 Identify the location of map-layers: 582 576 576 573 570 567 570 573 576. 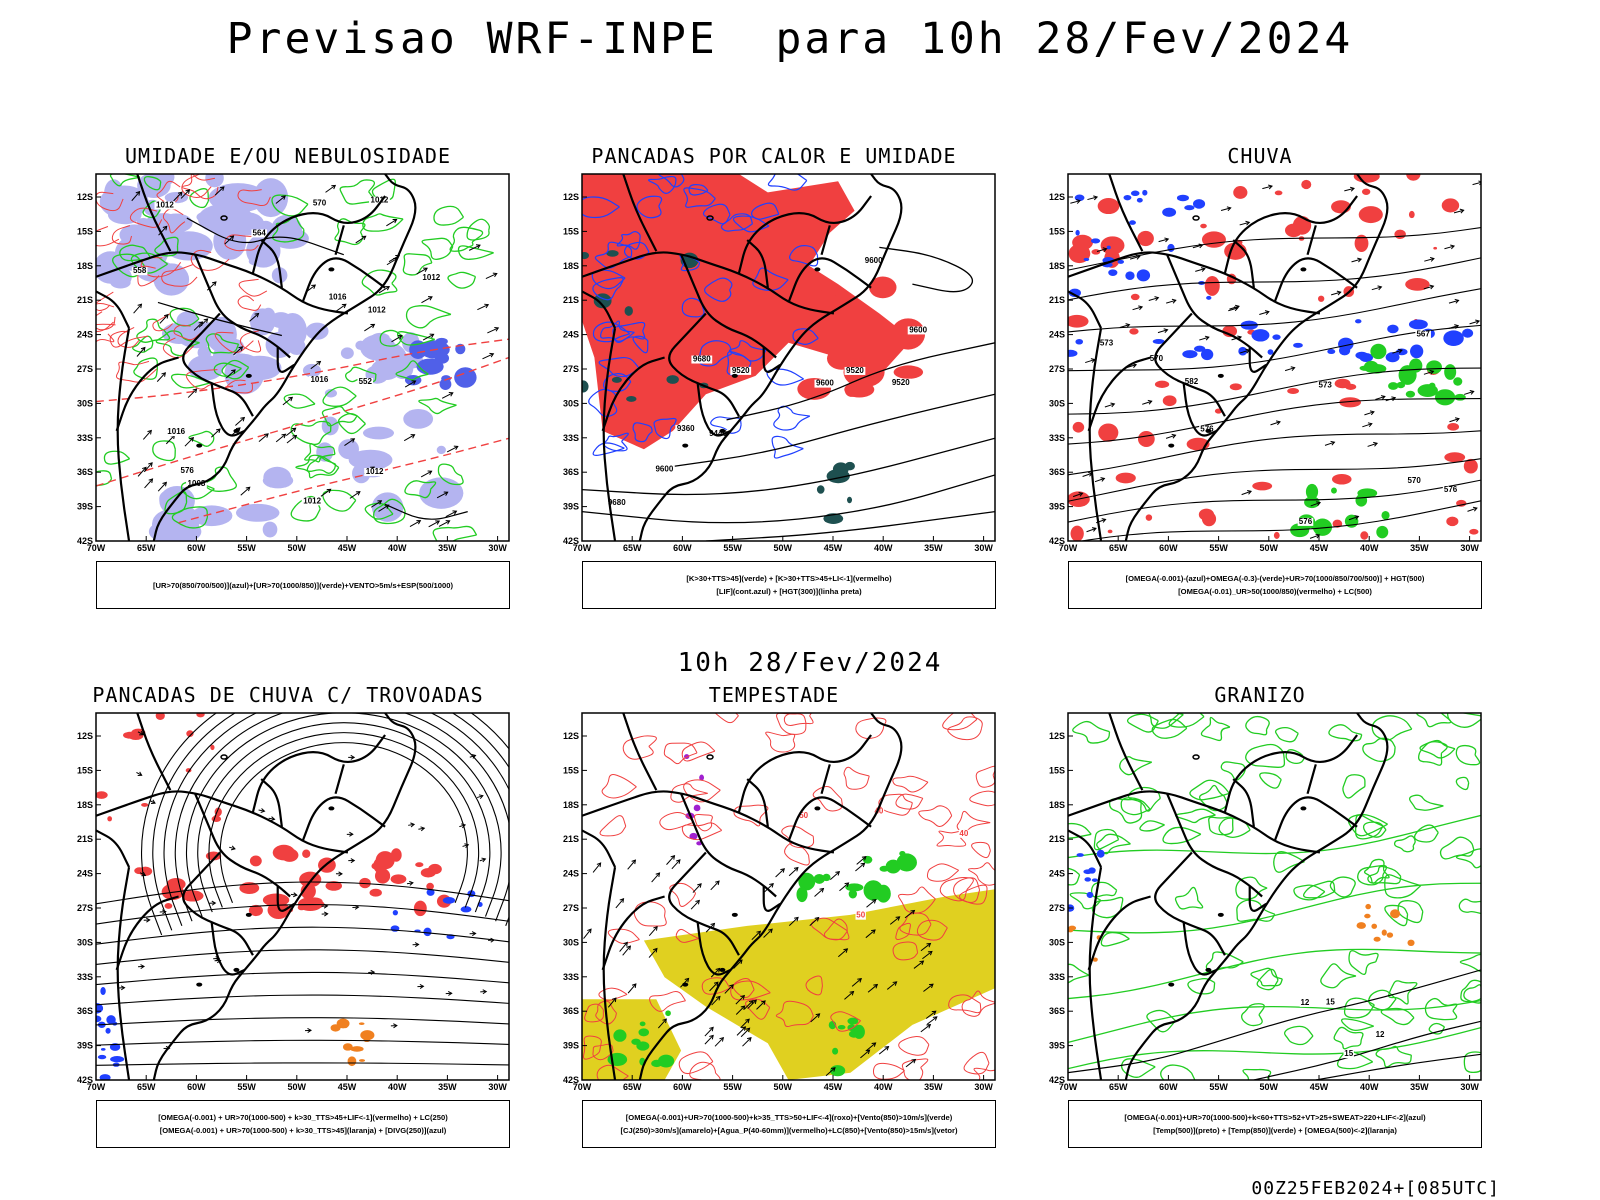
(1274, 357).